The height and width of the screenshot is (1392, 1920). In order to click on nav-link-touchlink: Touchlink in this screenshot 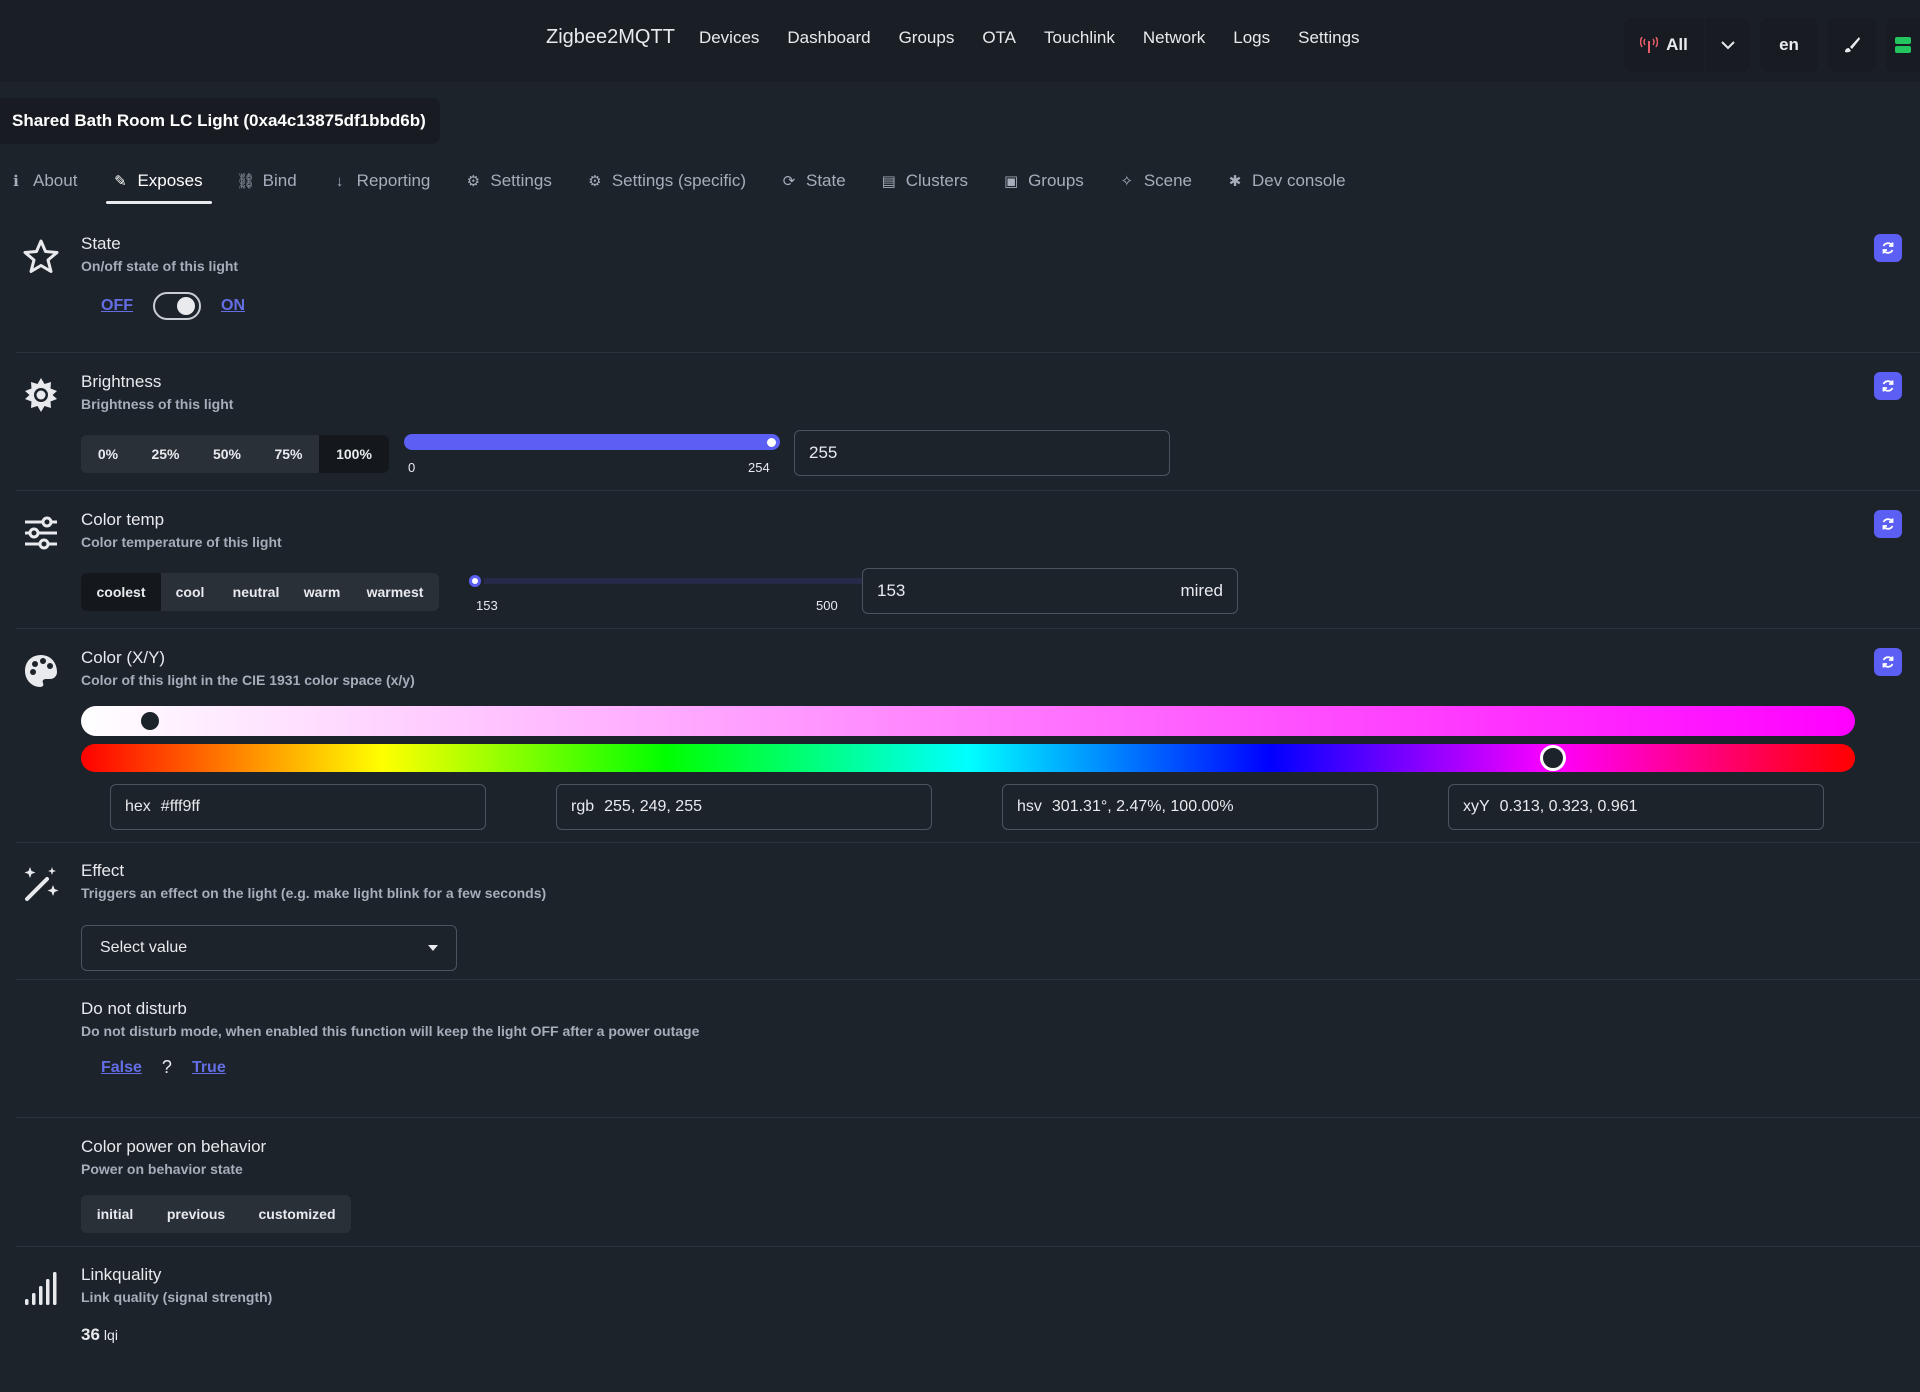, I will do `click(1079, 37)`.